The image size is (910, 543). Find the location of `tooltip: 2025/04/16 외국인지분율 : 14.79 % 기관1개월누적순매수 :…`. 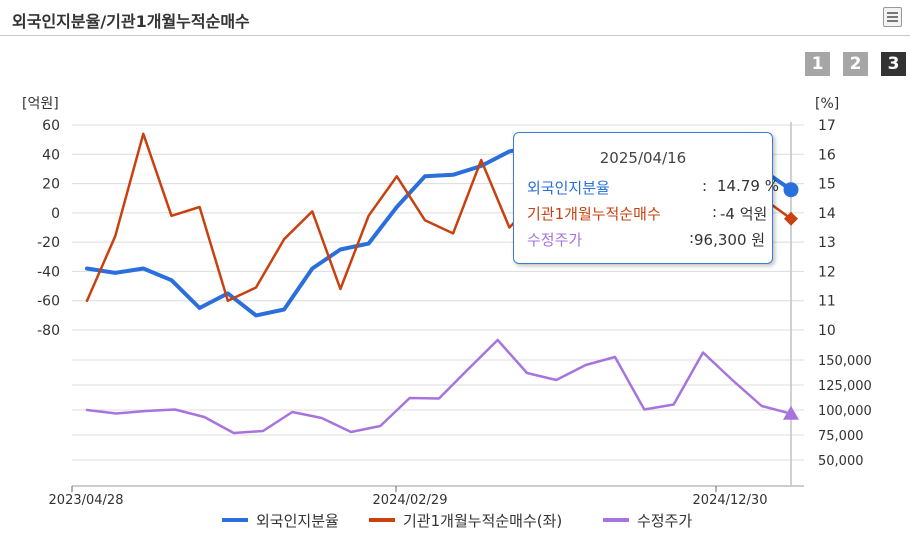

tooltip: 2025/04/16 외국인지분율 : 14.79 % 기관1개월누적순매수 :… is located at coordinates (646, 198).